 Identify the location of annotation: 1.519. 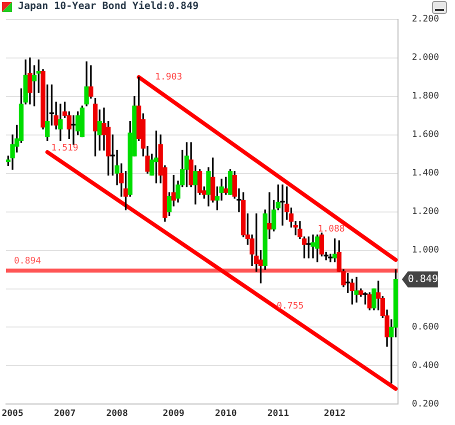
(64, 149).